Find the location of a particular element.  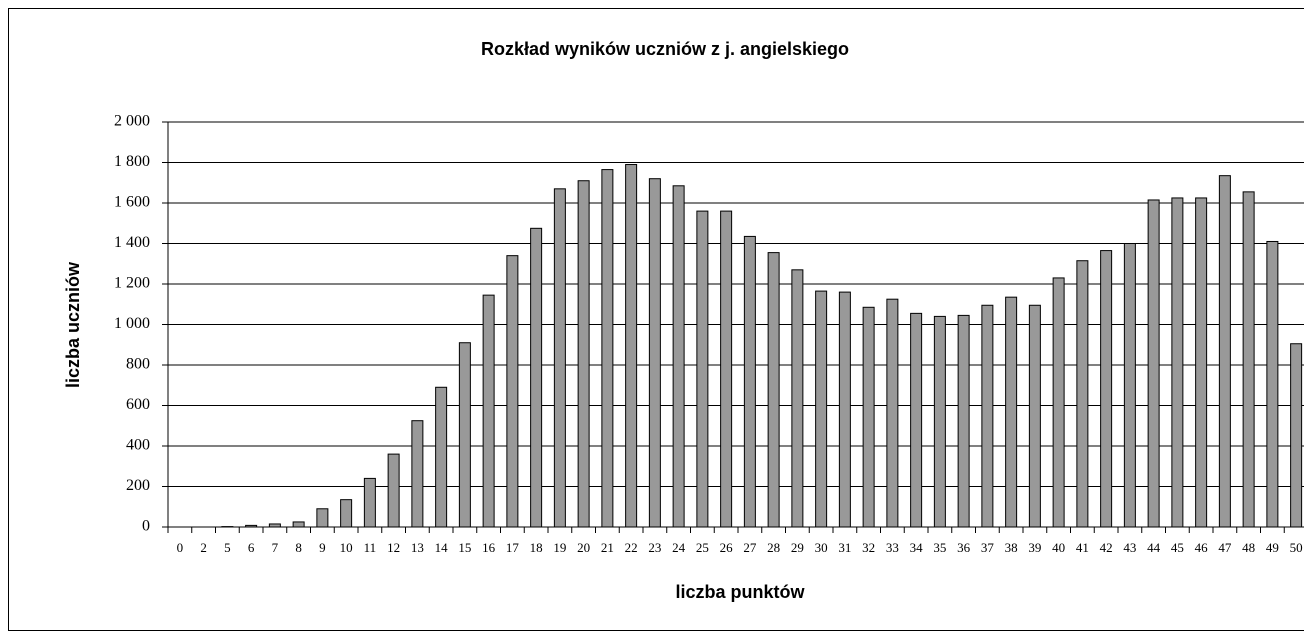

x-tick-label: 40 is located at coordinates (1058, 547).